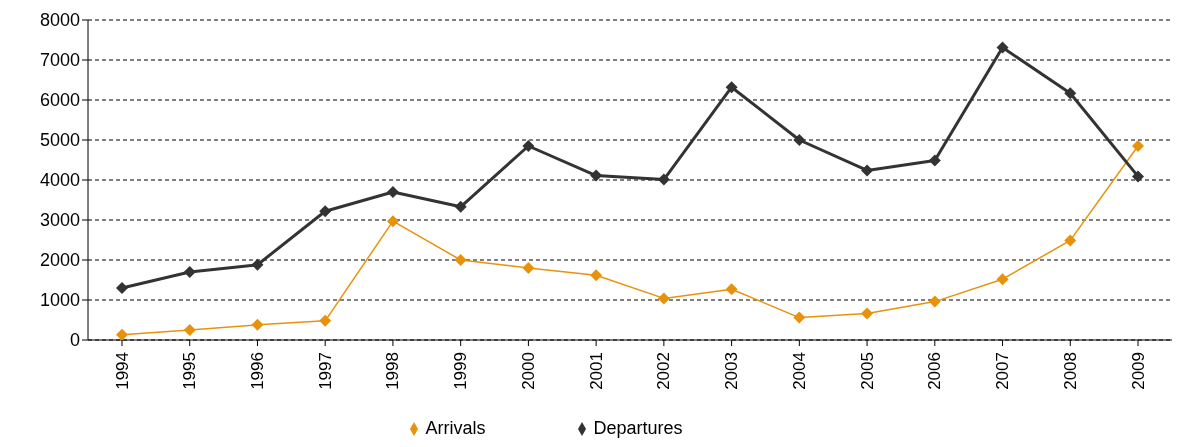 This screenshot has width=1184, height=447. Describe the element at coordinates (190, 371) in the screenshot. I see `x-tick-label: 1995` at that location.